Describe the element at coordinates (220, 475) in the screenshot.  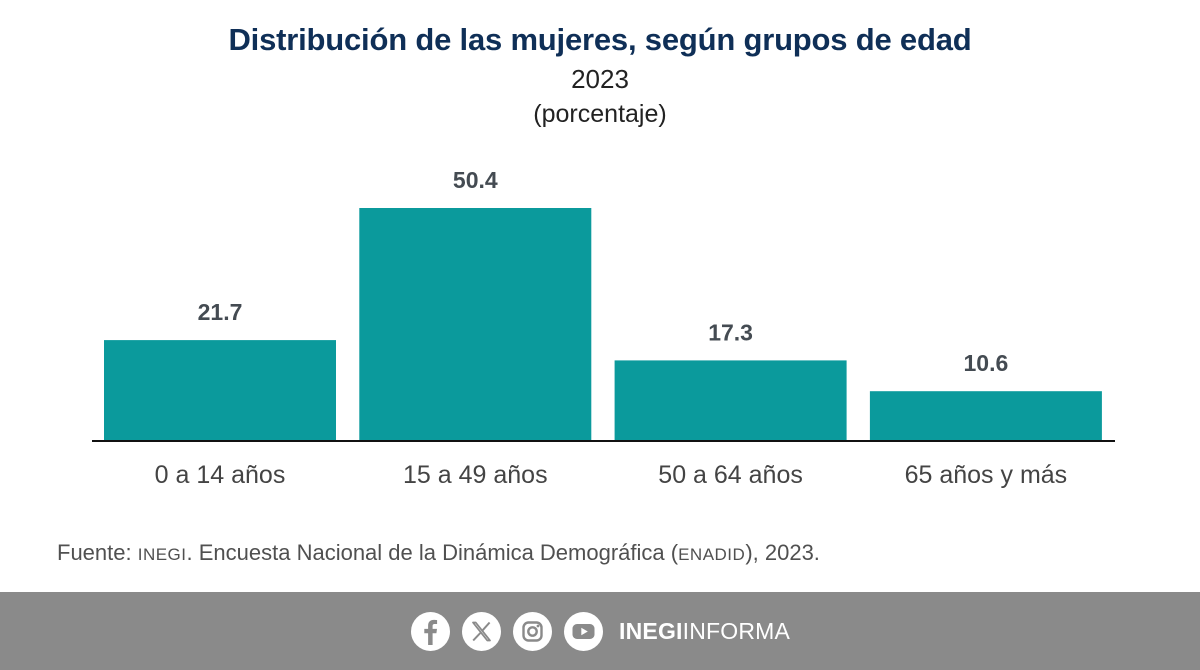
I see `x-tick-label-1: 0 a 14 años` at that location.